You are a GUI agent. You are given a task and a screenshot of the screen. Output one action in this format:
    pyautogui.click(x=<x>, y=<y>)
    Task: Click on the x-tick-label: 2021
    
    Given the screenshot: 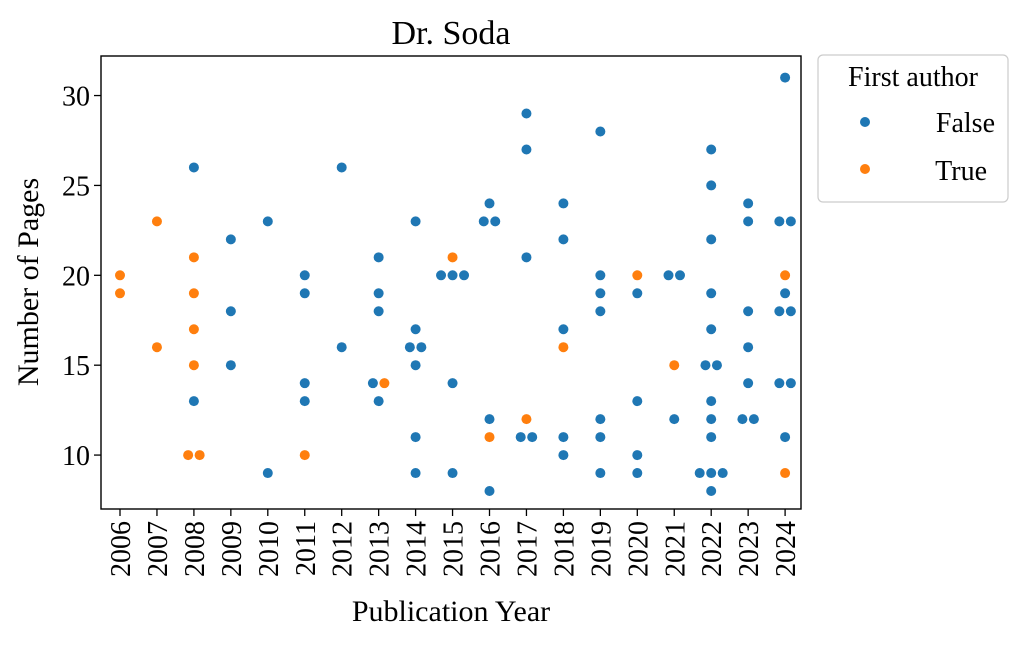 What is the action you would take?
    pyautogui.click(x=675, y=549)
    